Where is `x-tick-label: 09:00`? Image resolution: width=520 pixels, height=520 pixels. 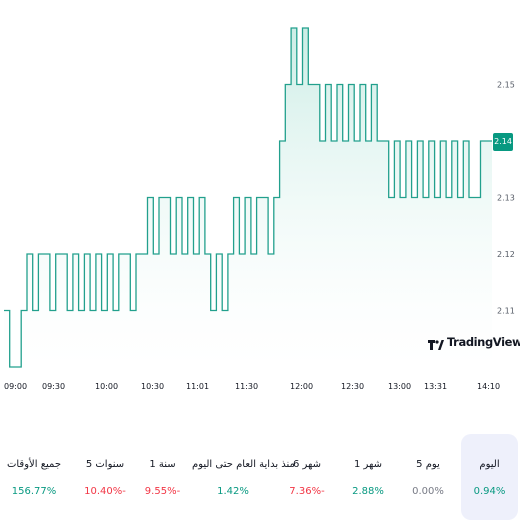 x-tick-label: 09:00 is located at coordinates (15, 386).